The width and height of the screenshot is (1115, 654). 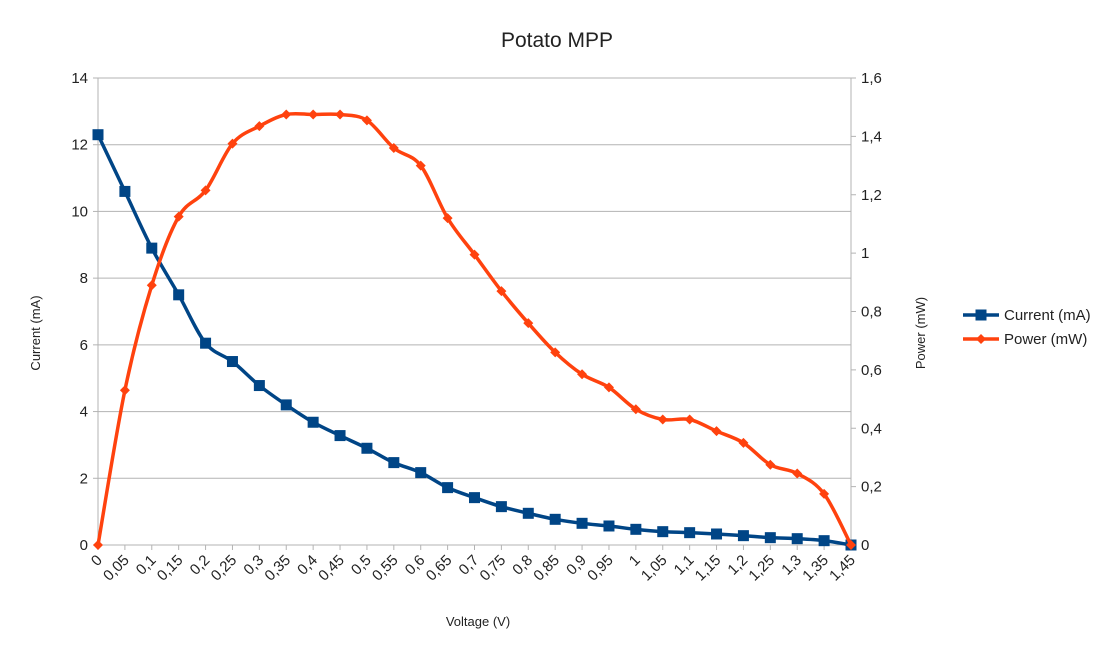 I want to click on y-tick-label-left: 14, so click(x=79, y=78).